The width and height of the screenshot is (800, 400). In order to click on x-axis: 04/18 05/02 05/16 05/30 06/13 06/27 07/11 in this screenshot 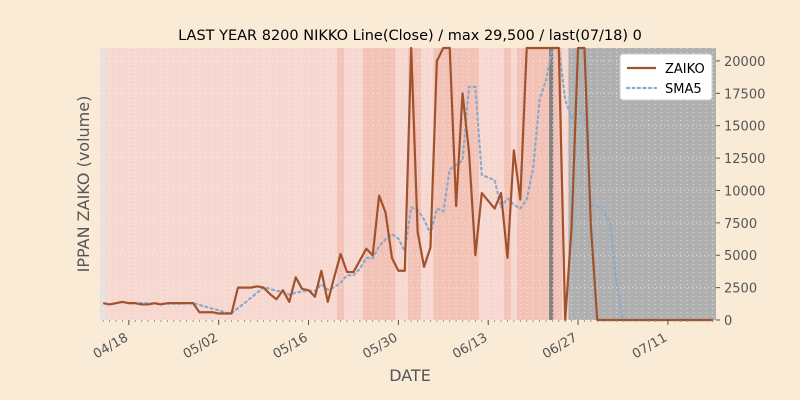, I will do `click(402, 341)`.